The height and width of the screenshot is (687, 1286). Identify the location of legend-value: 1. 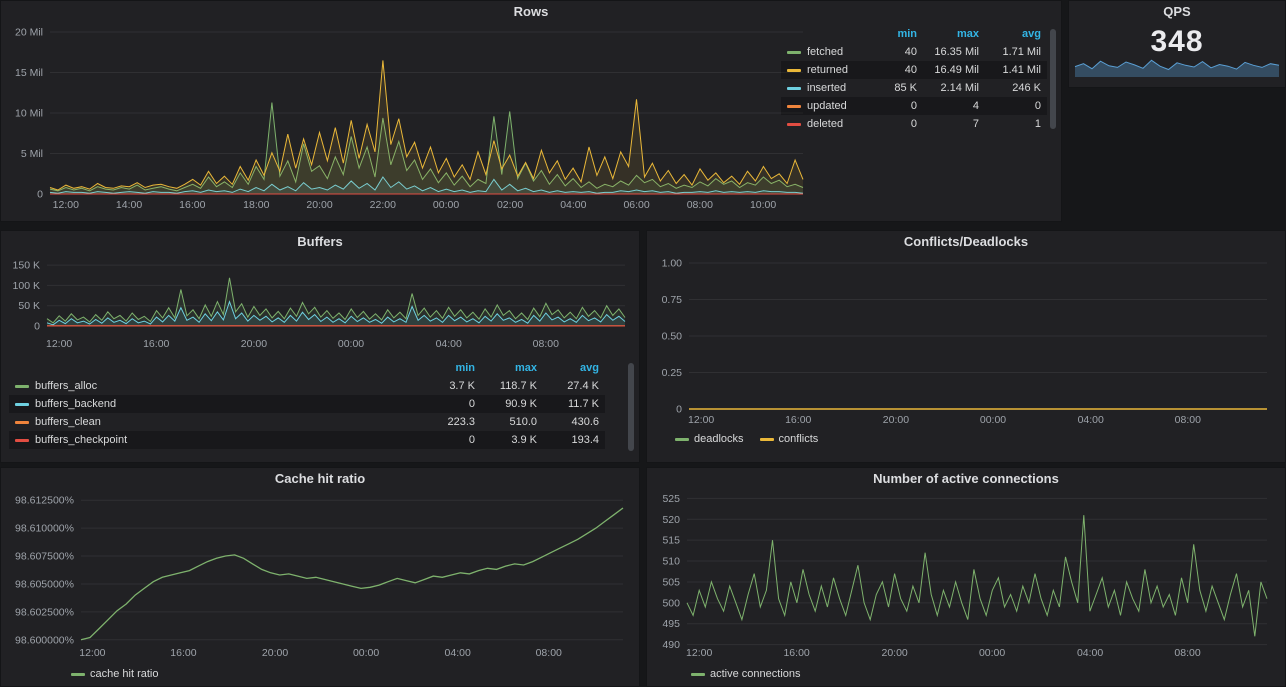
(1037, 124).